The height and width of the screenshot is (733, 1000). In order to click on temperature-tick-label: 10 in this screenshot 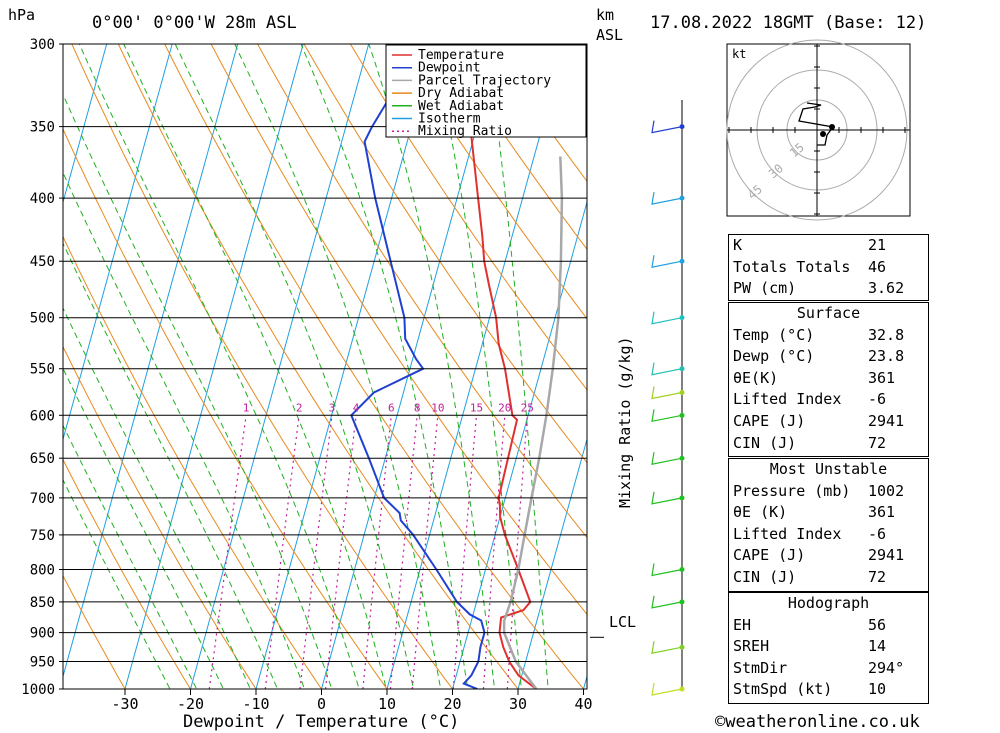, I will do `click(387, 704)`.